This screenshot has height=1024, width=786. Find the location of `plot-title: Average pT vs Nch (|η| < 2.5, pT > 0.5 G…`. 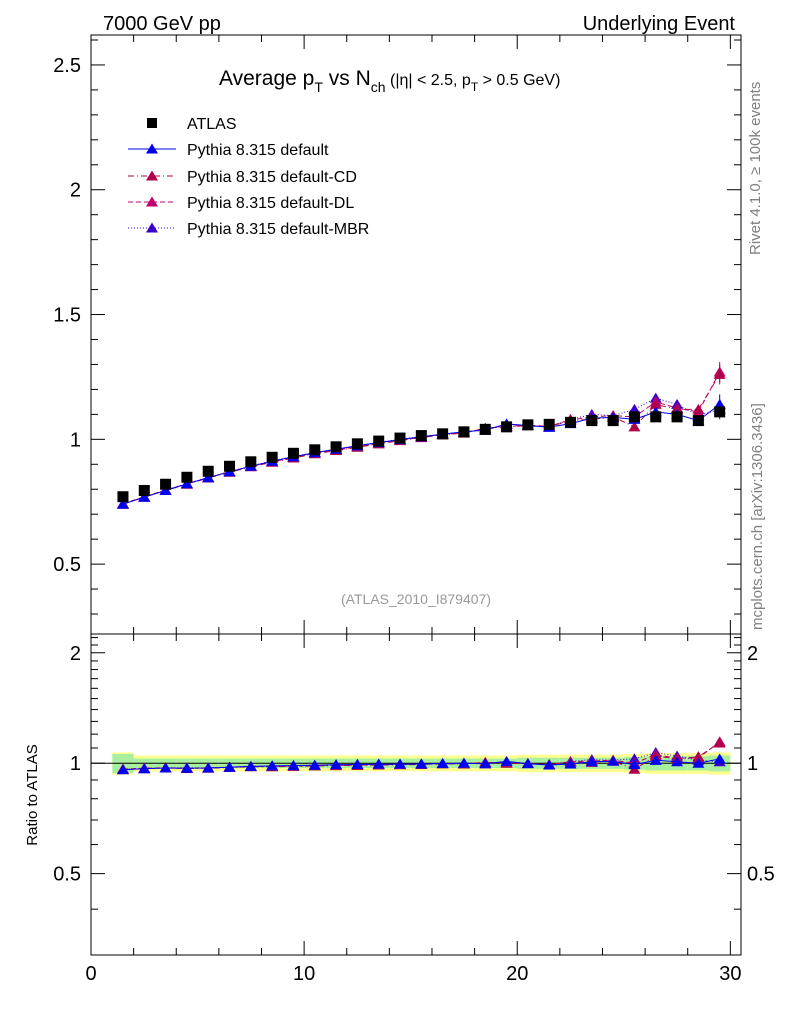

plot-title: Average pT vs Nch (|η| < 2.5, pT > 0.5 G… is located at coordinates (389, 81).